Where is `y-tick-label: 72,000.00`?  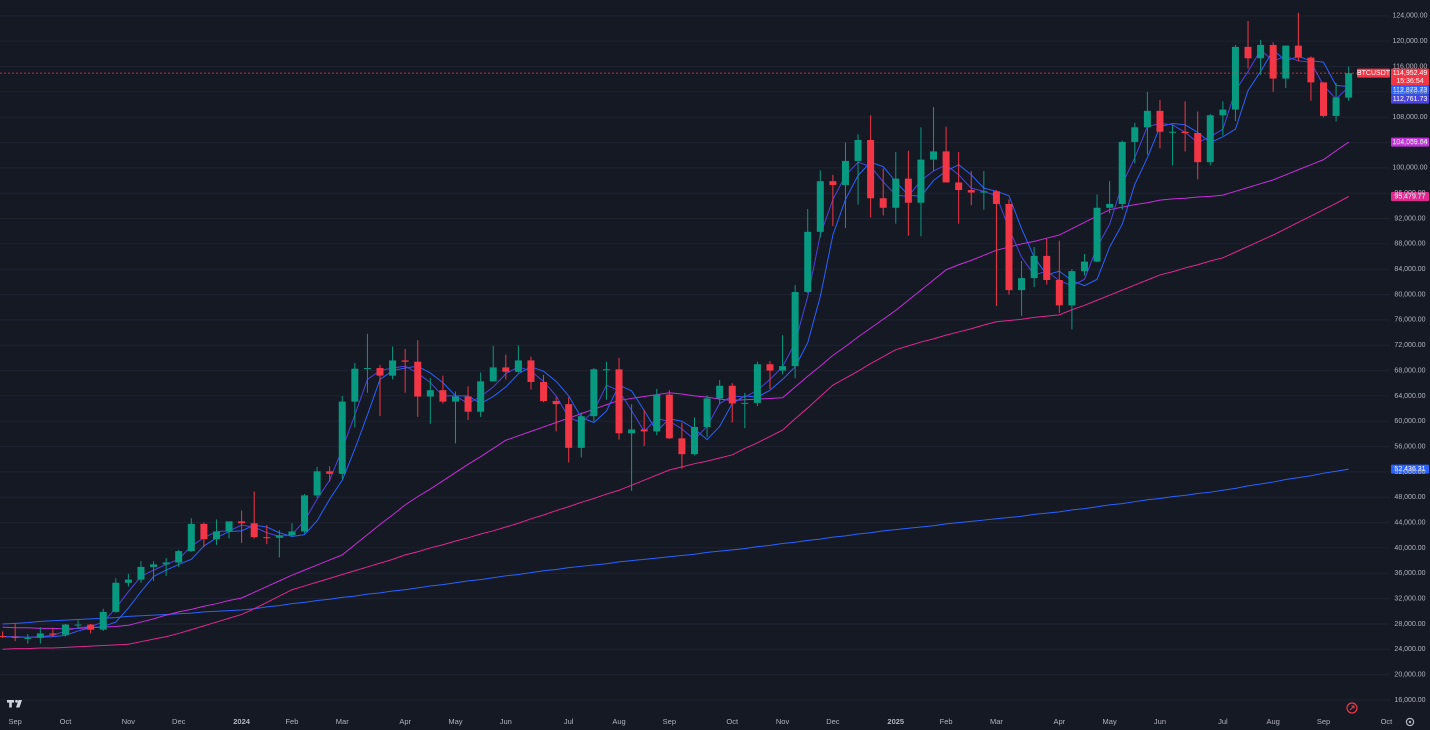
y-tick-label: 72,000.00 is located at coordinates (1409, 345).